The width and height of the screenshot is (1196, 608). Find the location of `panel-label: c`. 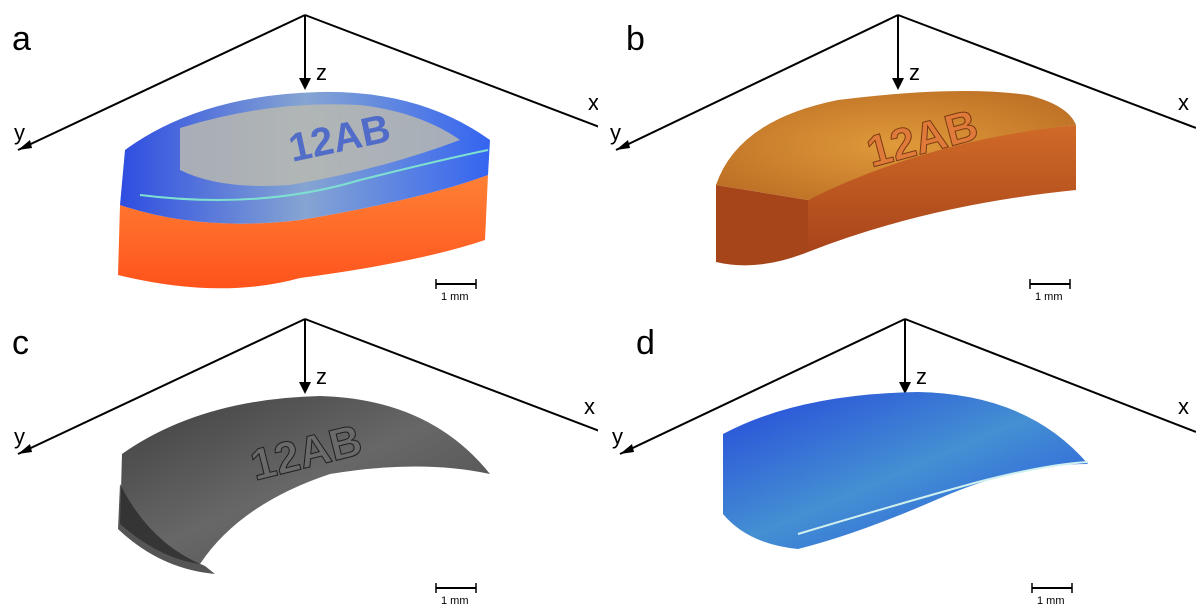

panel-label: c is located at coordinates (20, 343).